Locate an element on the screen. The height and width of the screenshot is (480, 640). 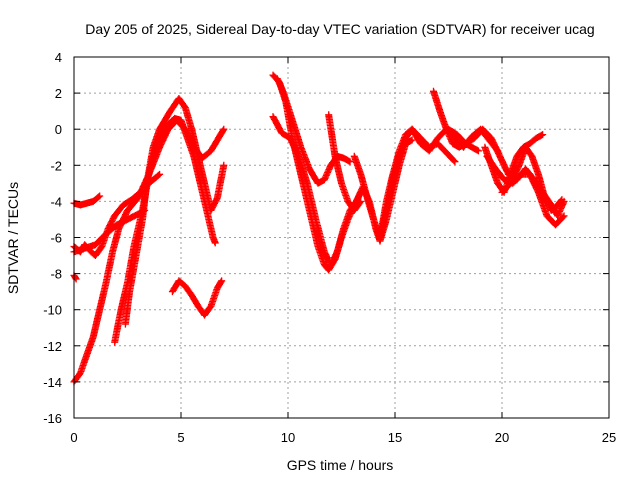
y-tick-label: -2 is located at coordinates (56, 165).